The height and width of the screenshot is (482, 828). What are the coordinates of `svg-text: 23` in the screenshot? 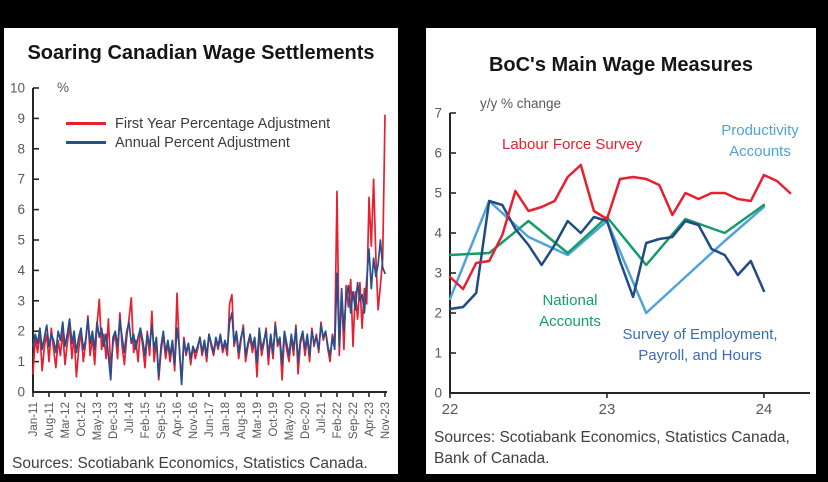 It's located at (607, 409).